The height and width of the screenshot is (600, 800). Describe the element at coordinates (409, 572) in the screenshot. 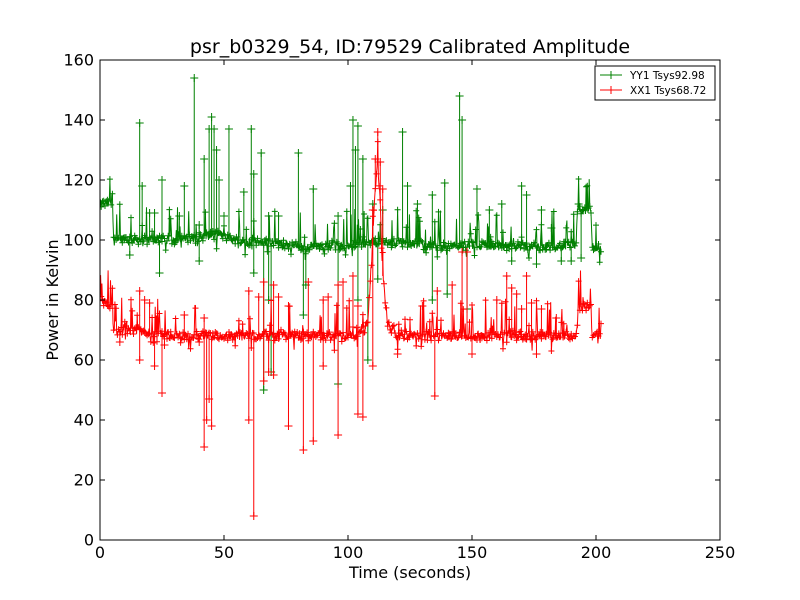

I see `x-axis-label: Time (seconds)` at that location.